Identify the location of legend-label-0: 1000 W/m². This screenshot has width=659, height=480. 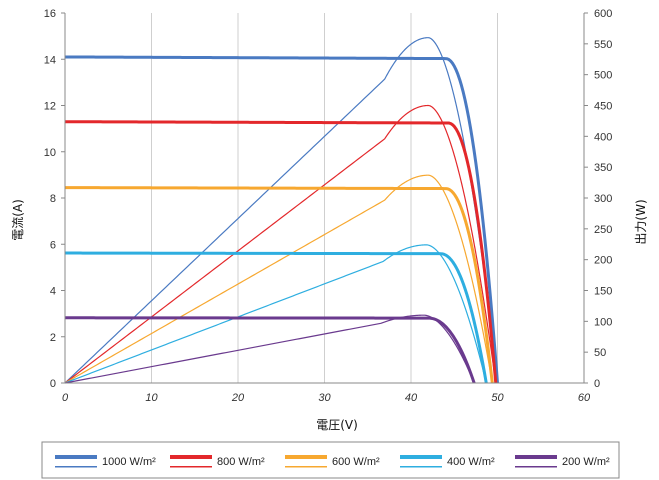
(129, 462).